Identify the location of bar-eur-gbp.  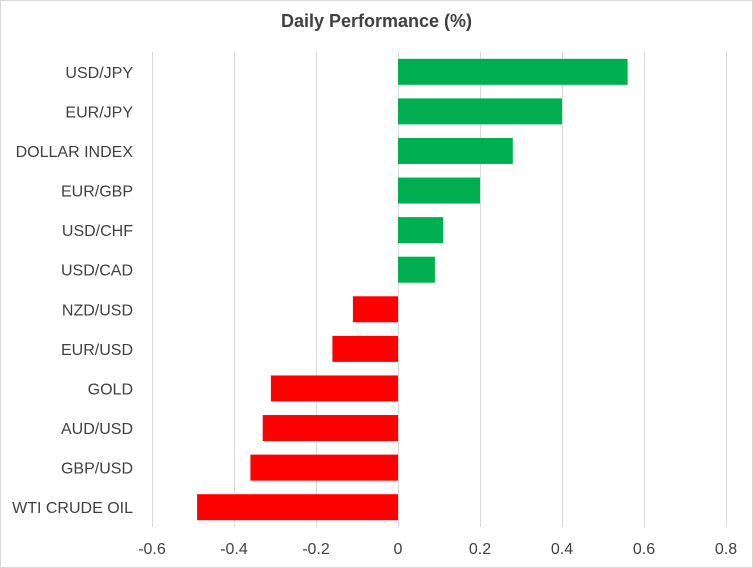
(439, 190).